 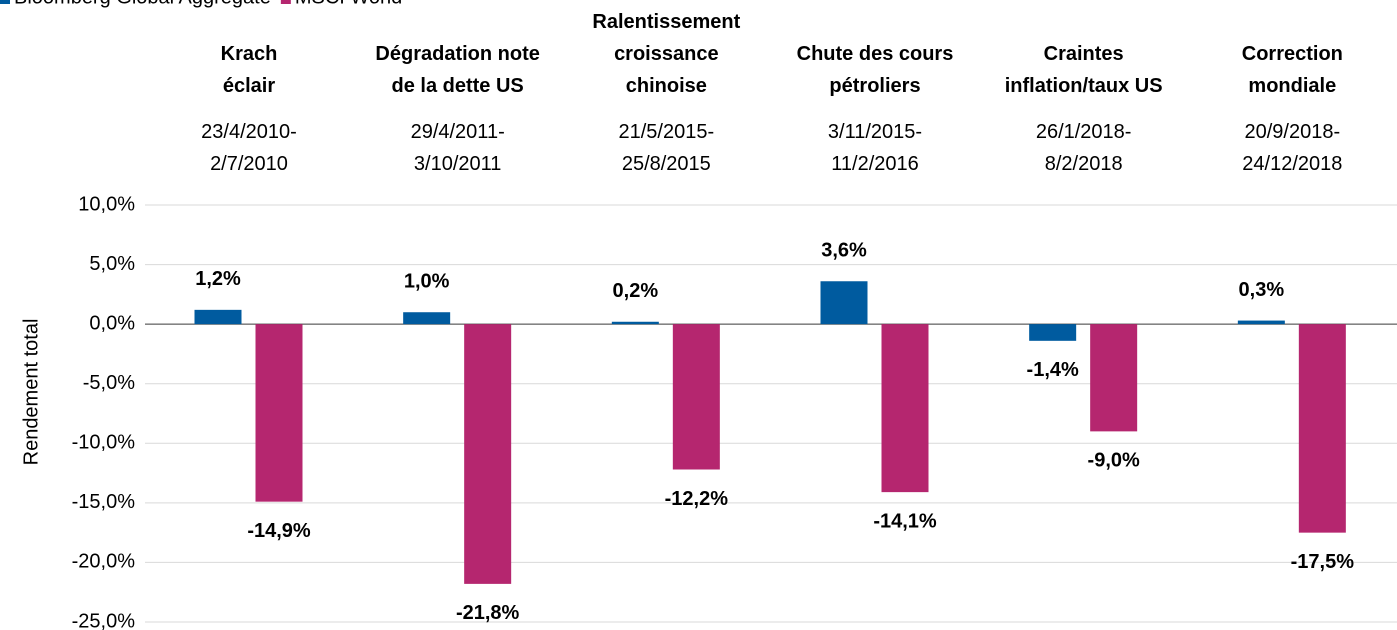 I want to click on category-dates: 29/4/2011- 3/10/2011, so click(x=457, y=148).